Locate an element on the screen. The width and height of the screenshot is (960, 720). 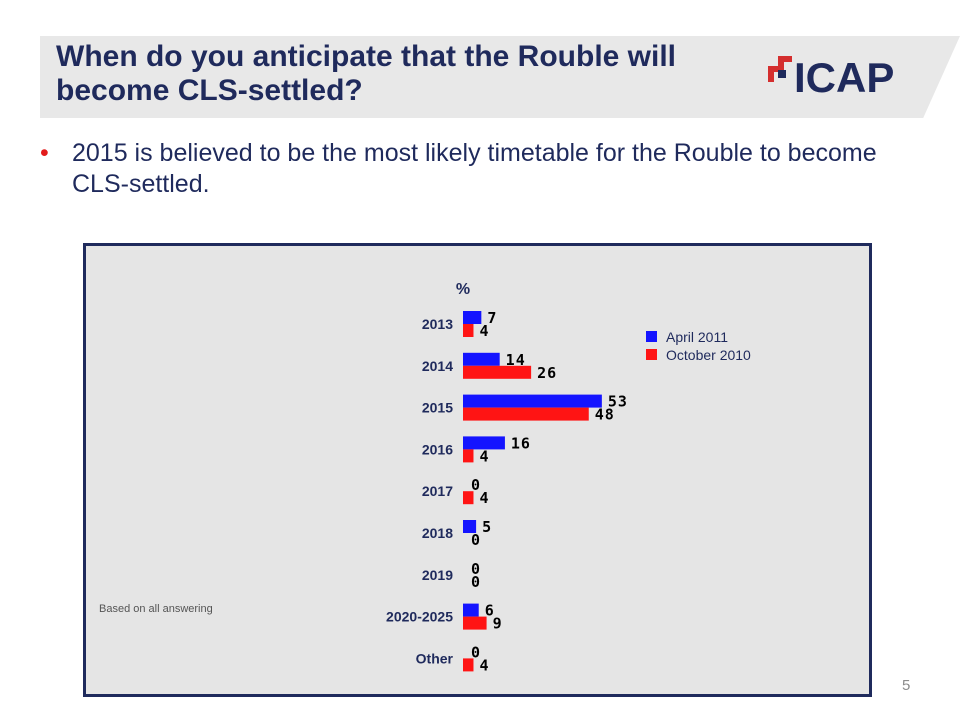
page-number: 5 is located at coordinates (906, 685).